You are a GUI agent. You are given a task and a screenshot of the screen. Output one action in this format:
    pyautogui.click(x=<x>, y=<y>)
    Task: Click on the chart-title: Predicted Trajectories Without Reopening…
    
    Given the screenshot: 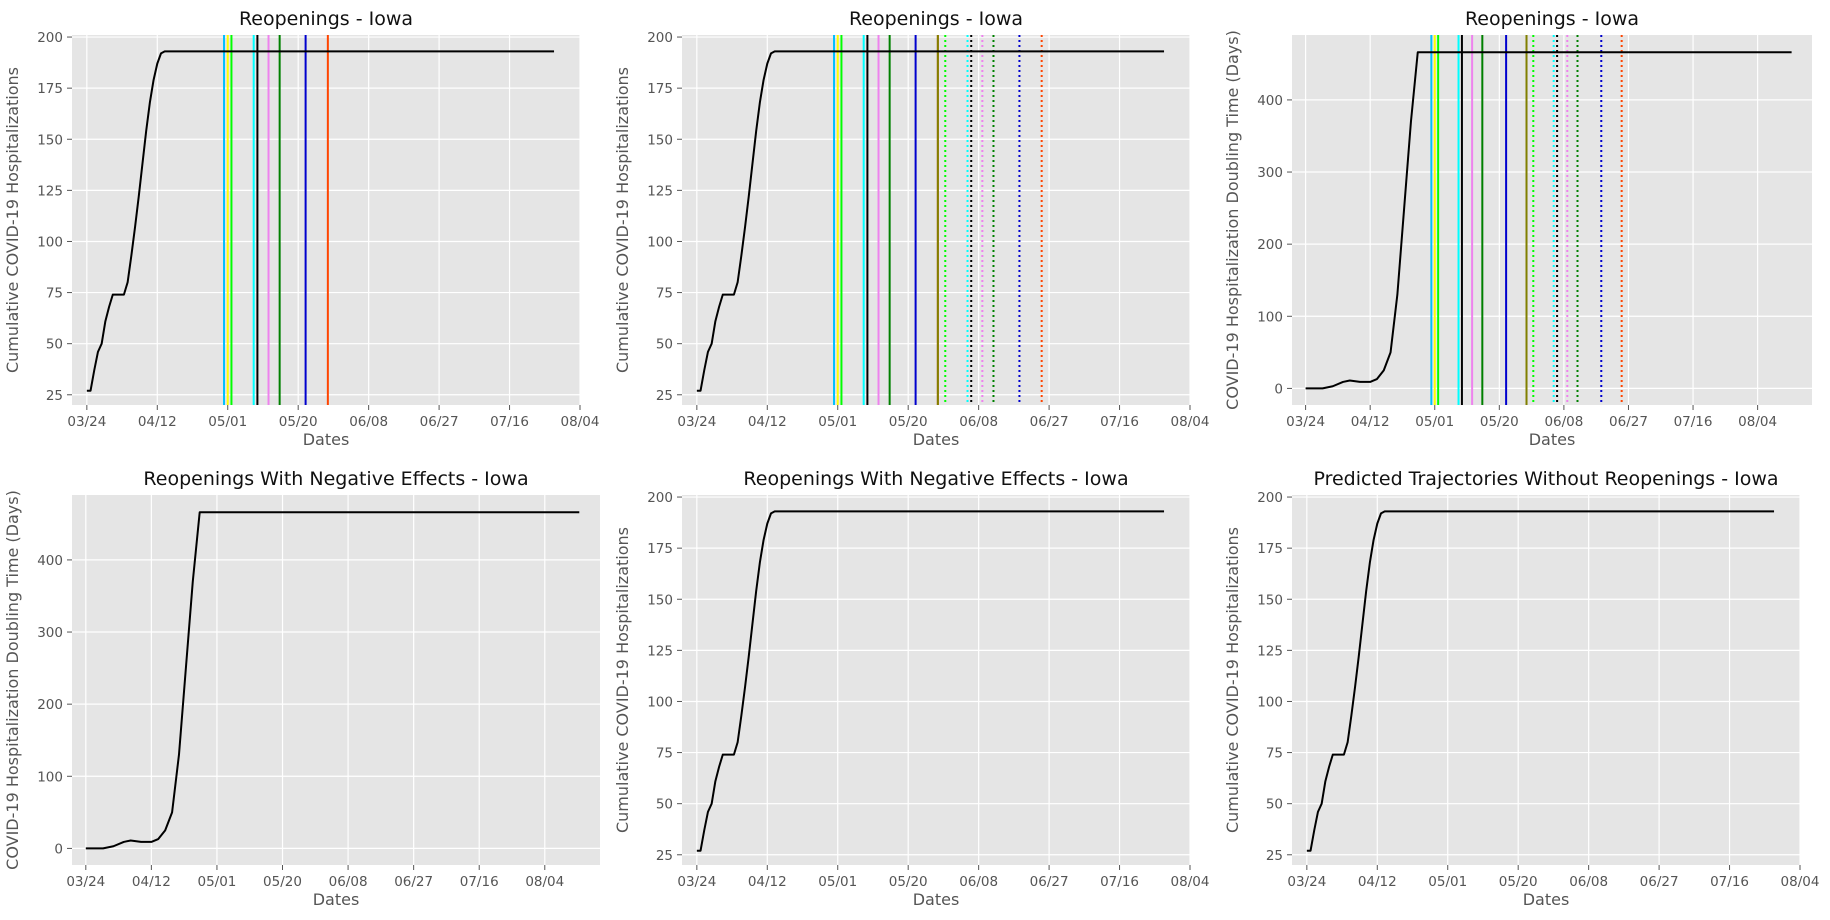 What is the action you would take?
    pyautogui.click(x=1545, y=479)
    